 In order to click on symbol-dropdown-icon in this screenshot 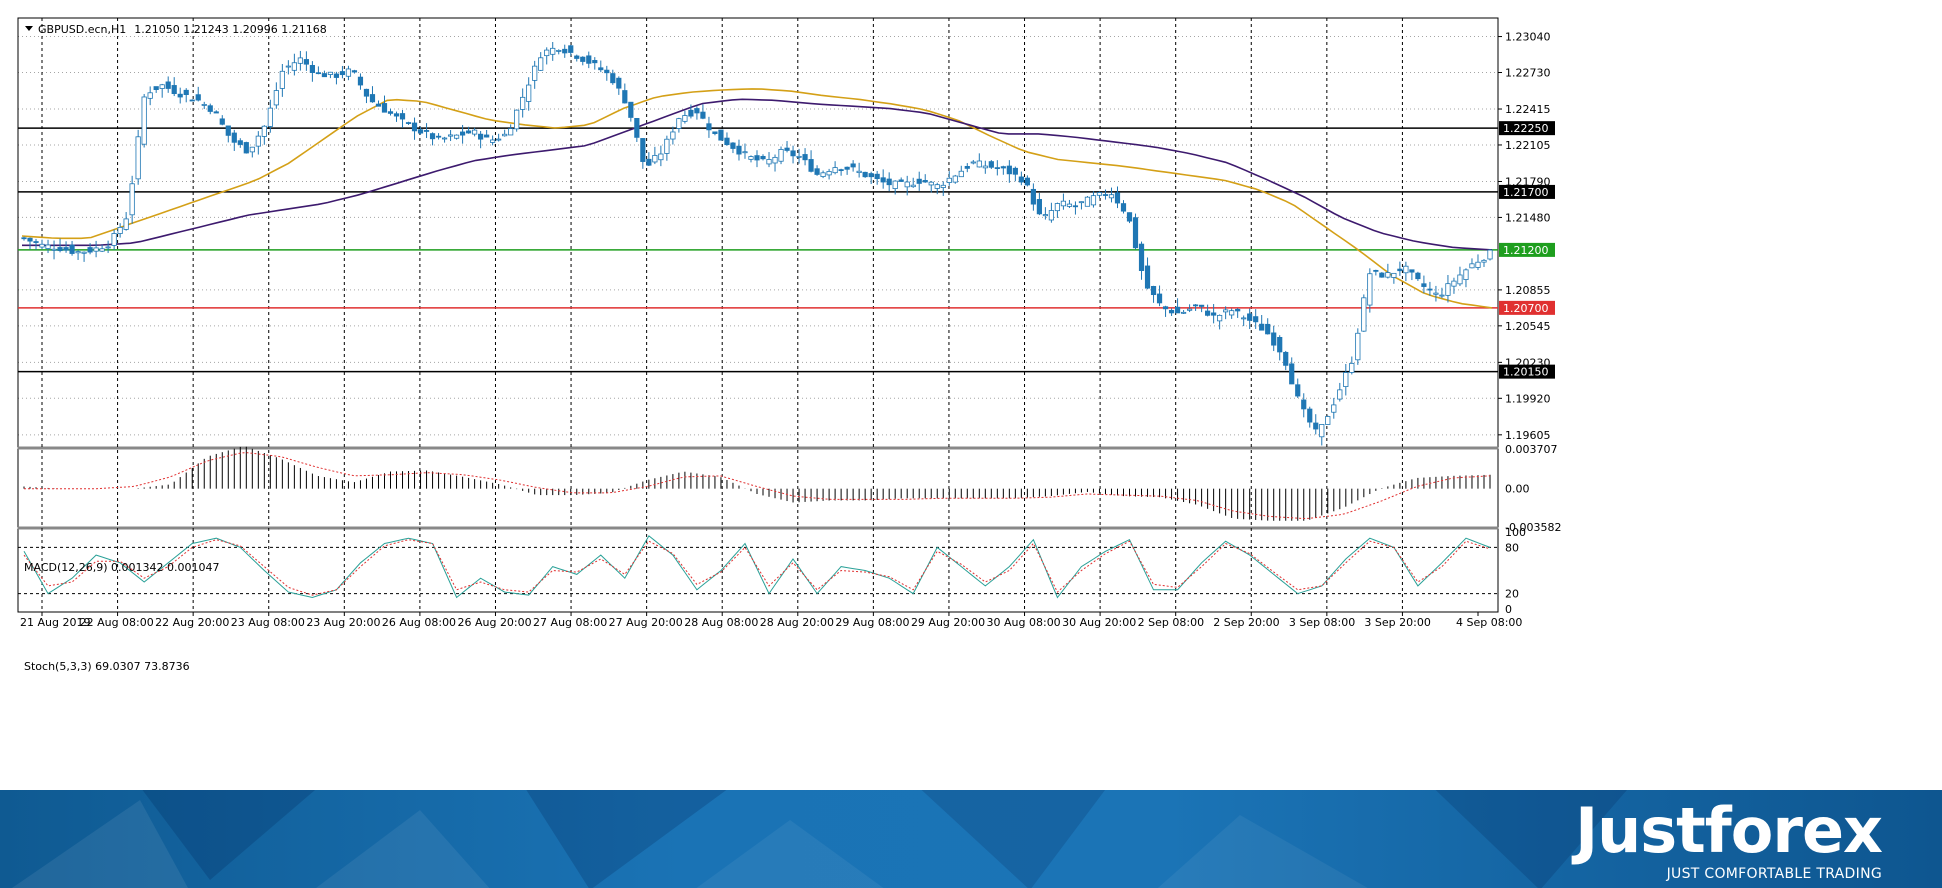, I will do `click(29, 28)`.